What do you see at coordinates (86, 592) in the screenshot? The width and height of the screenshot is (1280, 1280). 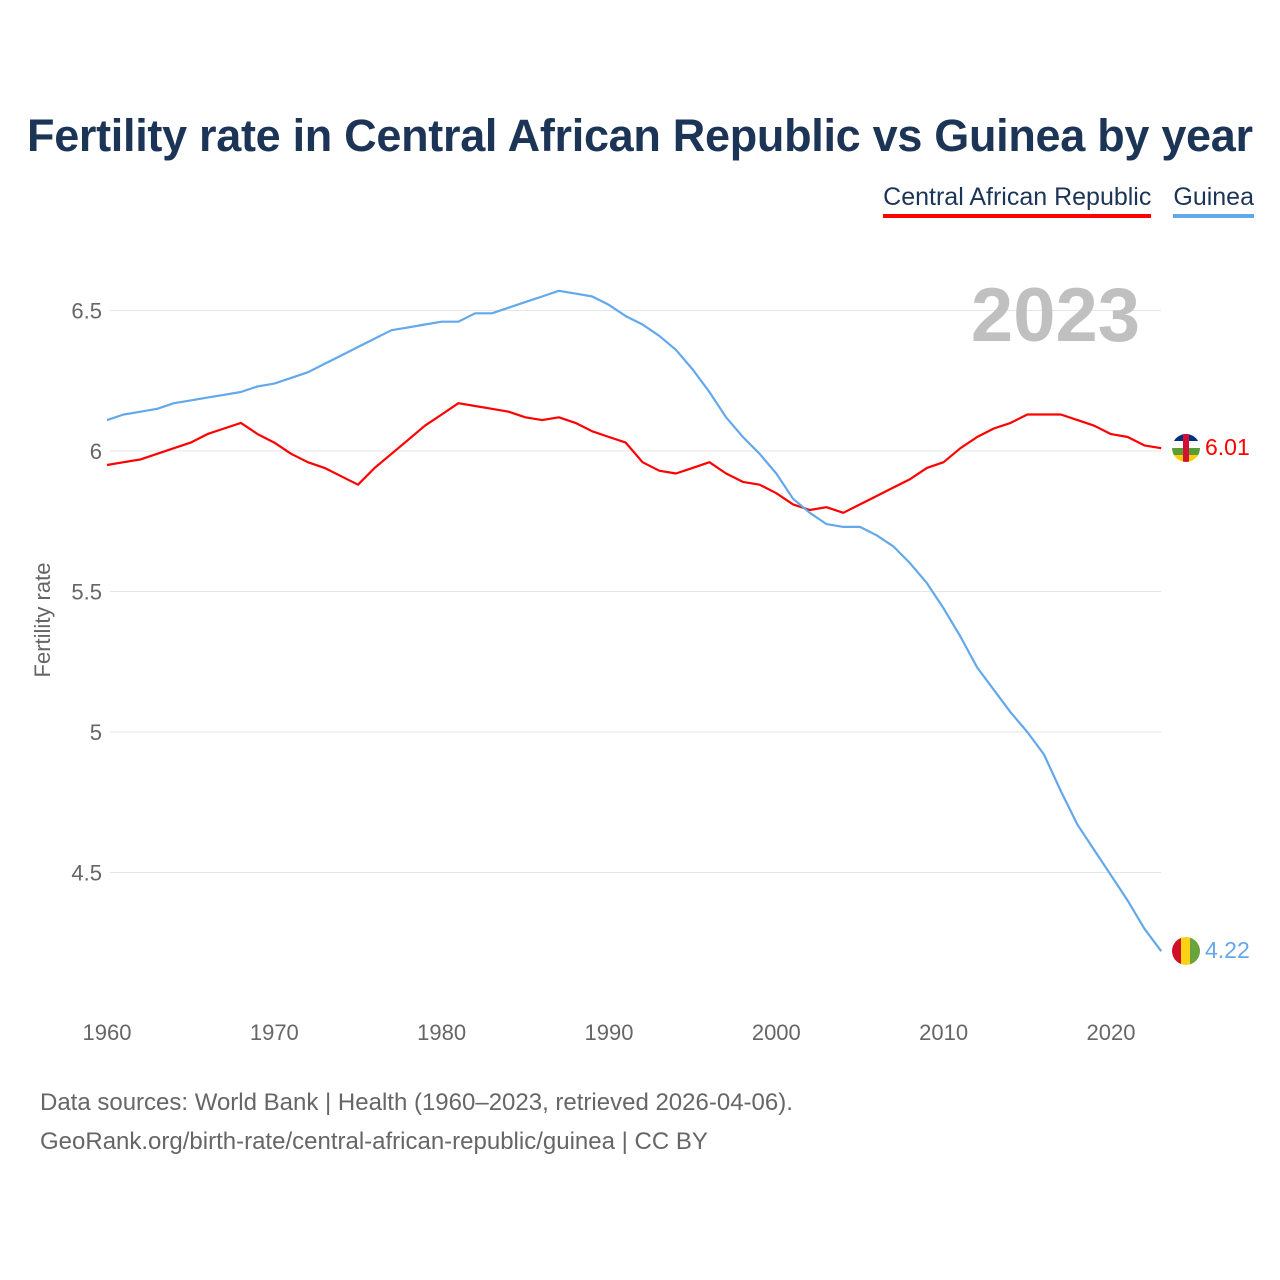 I see `y-tick-label: 5.5` at bounding box center [86, 592].